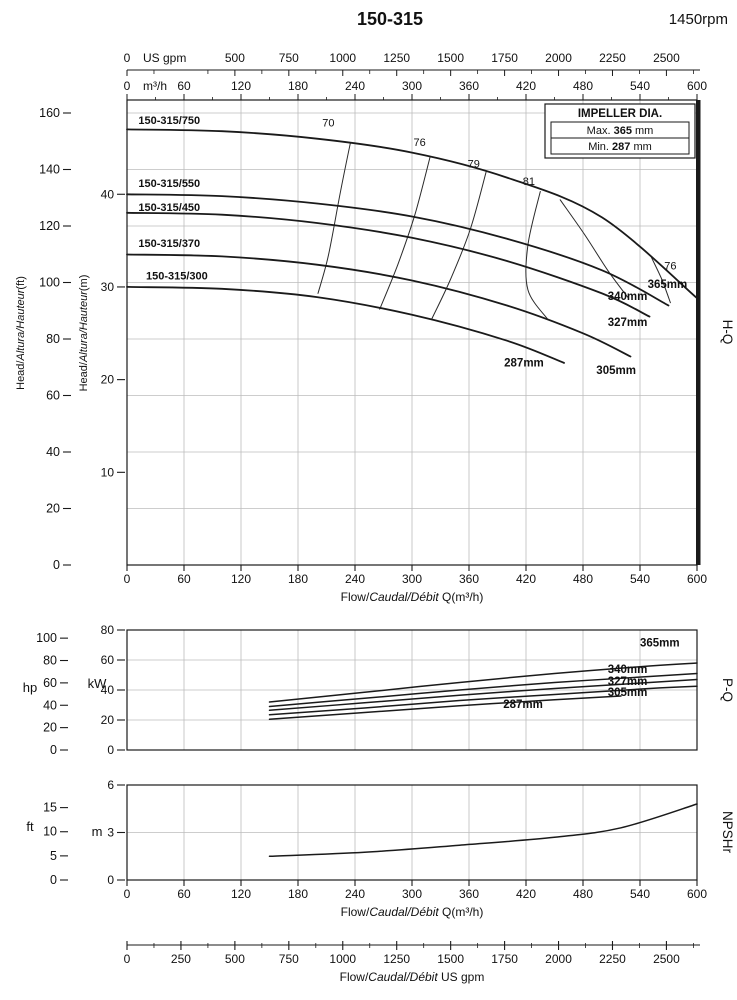 This screenshot has height=1000, width=737. Describe the element at coordinates (84, 333) in the screenshot. I see `head-m-axis-label: Head/Altura/Hauteur(m)` at that location.